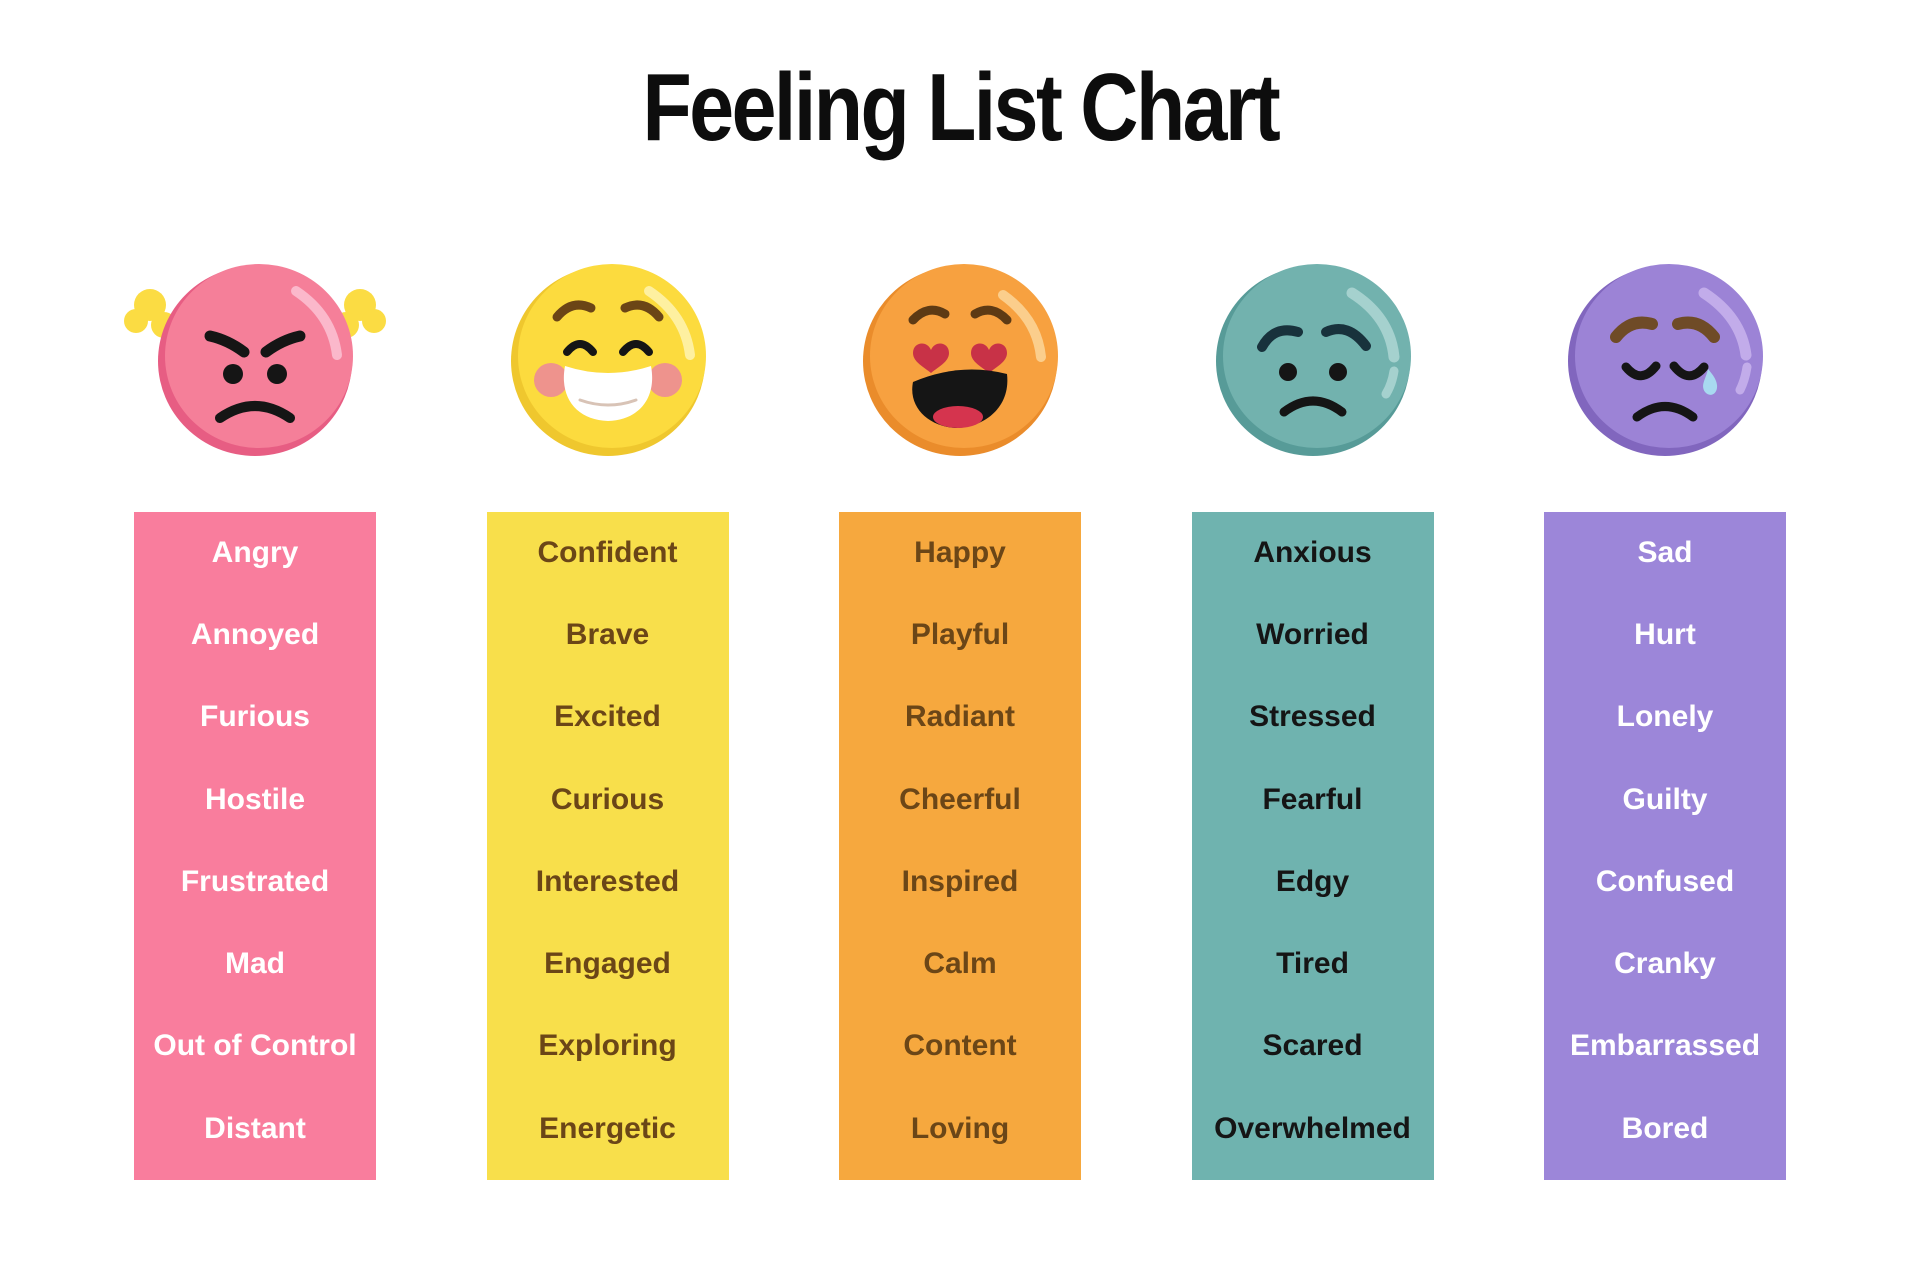  I want to click on feeling-word: Curious, so click(607, 799).